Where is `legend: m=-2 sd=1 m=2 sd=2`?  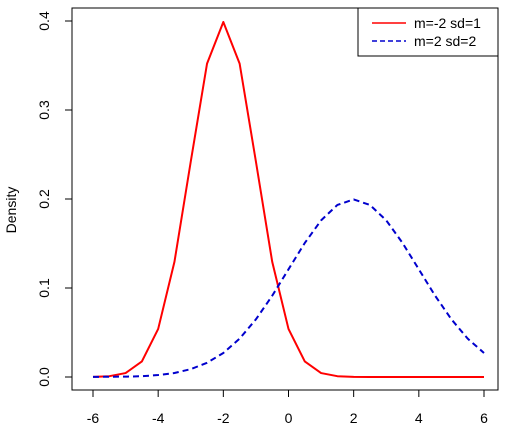 legend: m=-2 sd=1 m=2 sd=2 is located at coordinates (428, 32).